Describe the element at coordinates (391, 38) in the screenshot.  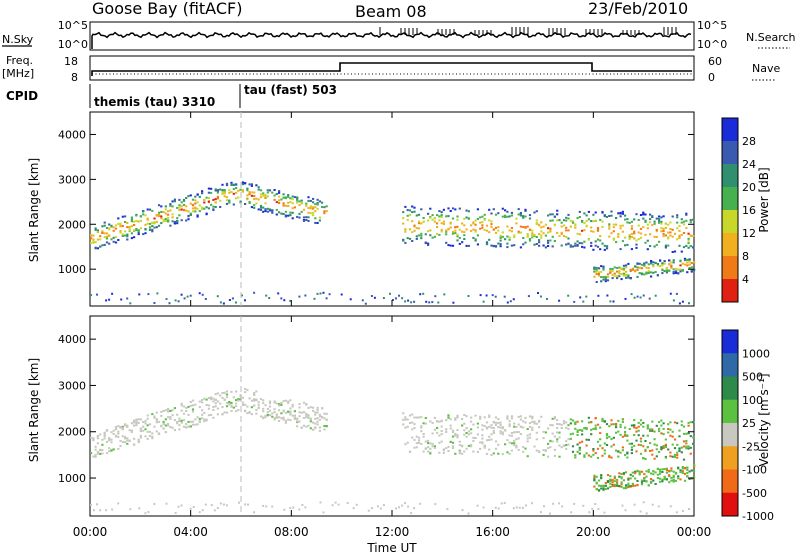
I see `nsky-trace` at that location.